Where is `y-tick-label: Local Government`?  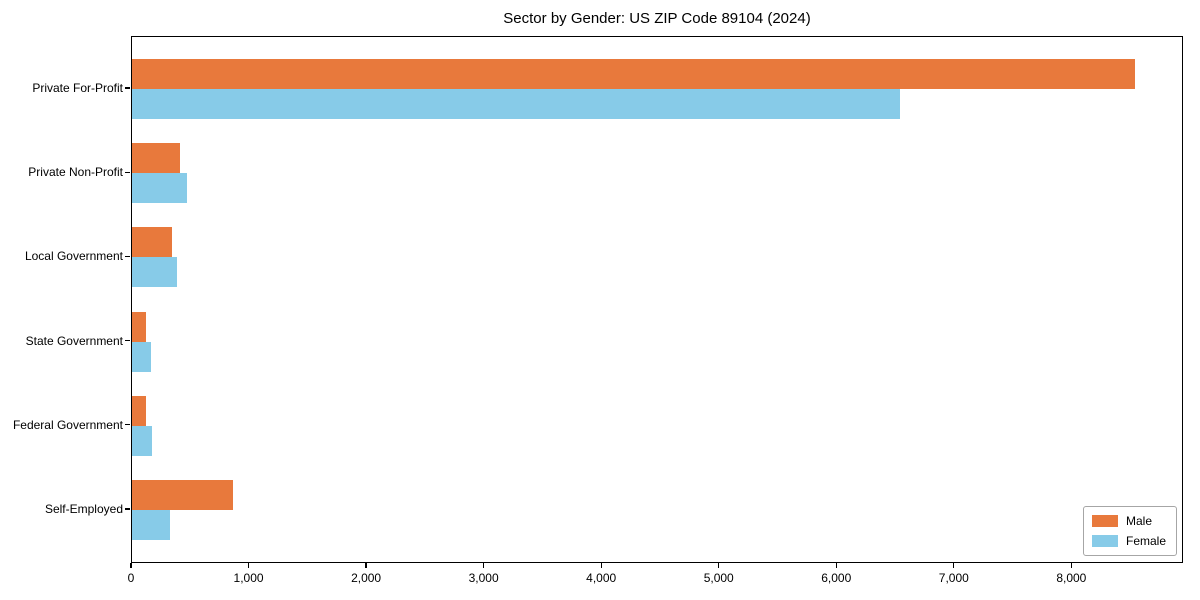 y-tick-label: Local Government is located at coordinates (73, 256).